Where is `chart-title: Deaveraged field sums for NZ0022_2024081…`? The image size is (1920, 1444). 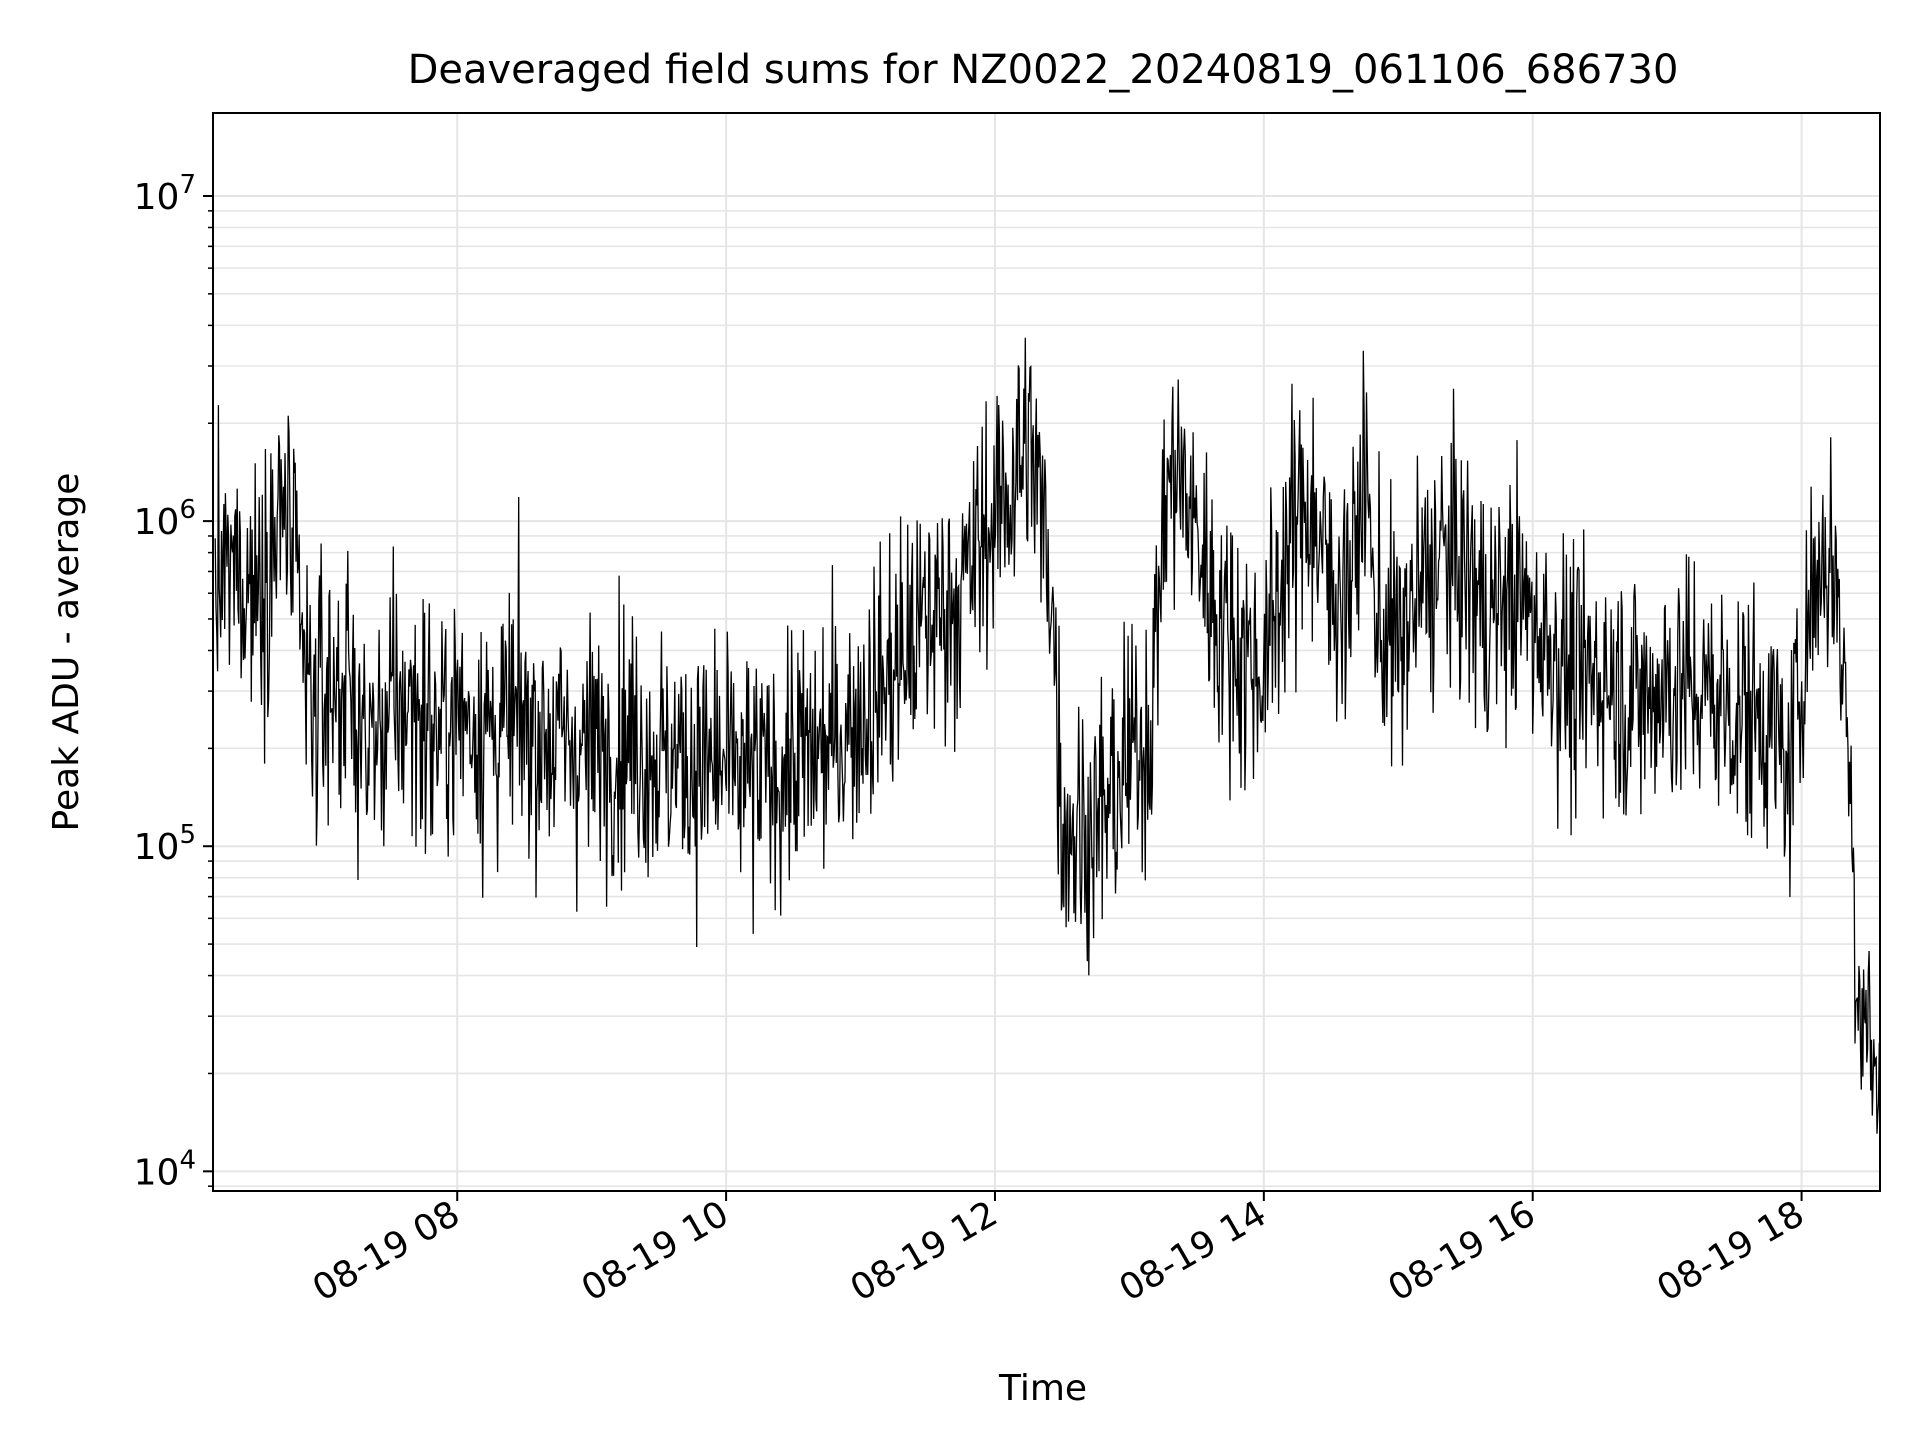
chart-title: Deaveraged field sums for NZ0022_2024081… is located at coordinates (1043, 70).